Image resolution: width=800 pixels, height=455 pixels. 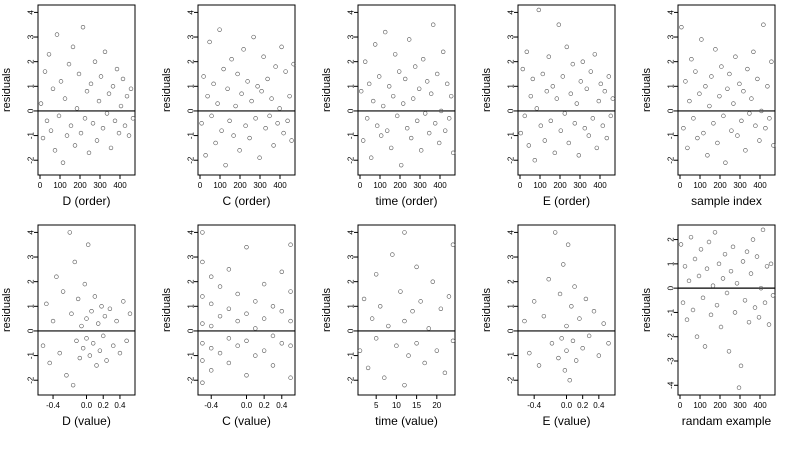 What do you see at coordinates (120, 185) in the screenshot?
I see `x-tick-label: 400` at bounding box center [120, 185].